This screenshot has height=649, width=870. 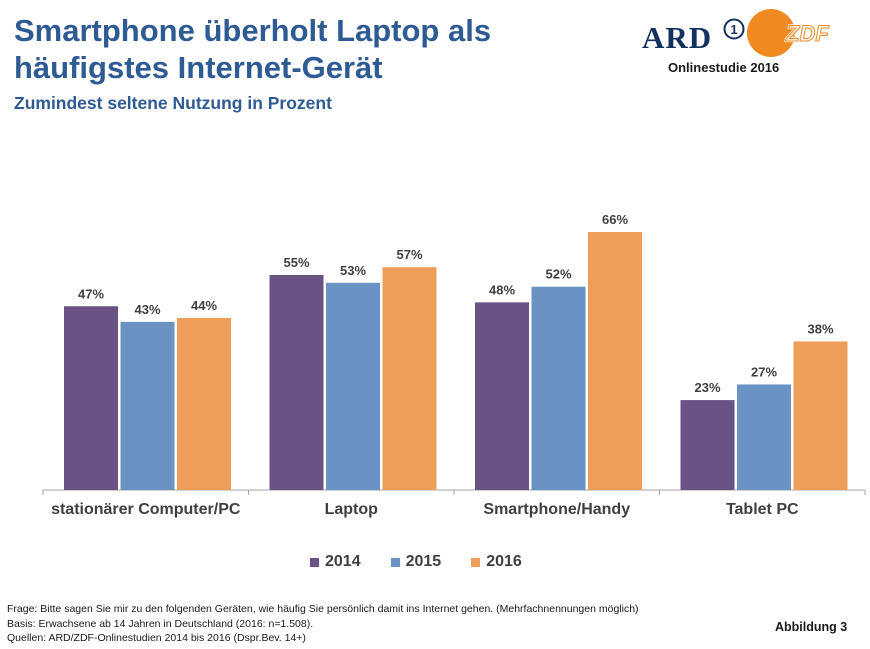 What do you see at coordinates (409, 254) in the screenshot?
I see `data-label: 57%` at bounding box center [409, 254].